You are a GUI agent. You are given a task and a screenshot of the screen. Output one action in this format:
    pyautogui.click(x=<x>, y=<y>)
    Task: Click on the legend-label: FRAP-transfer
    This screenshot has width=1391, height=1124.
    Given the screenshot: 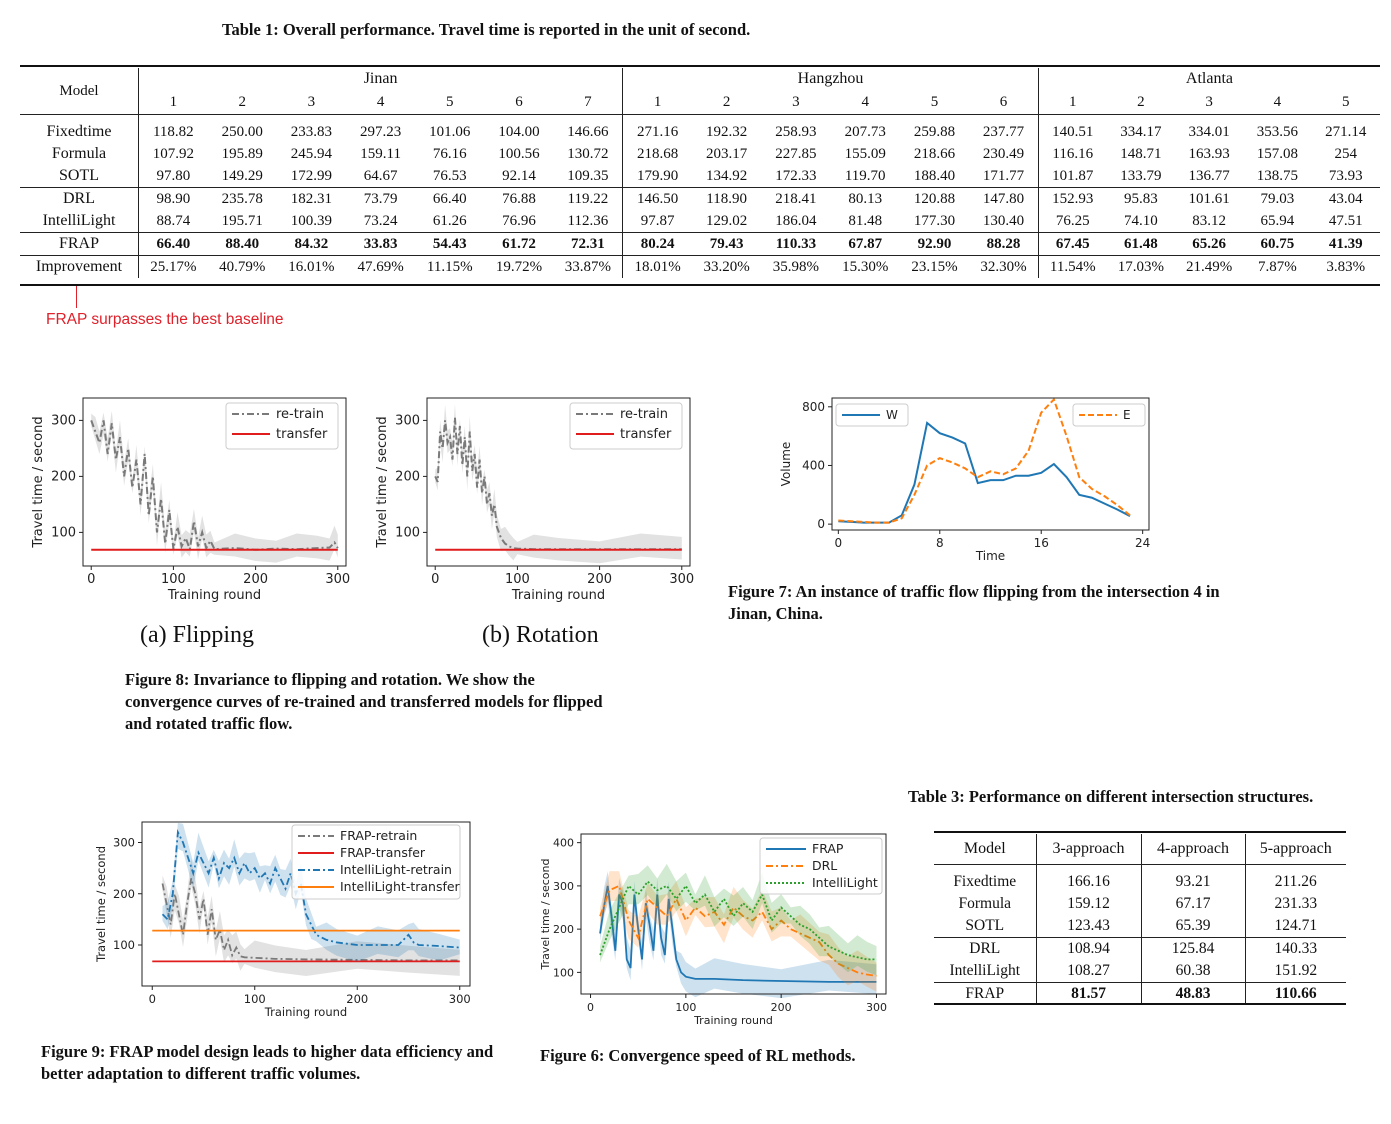 What is the action you would take?
    pyautogui.click(x=383, y=852)
    